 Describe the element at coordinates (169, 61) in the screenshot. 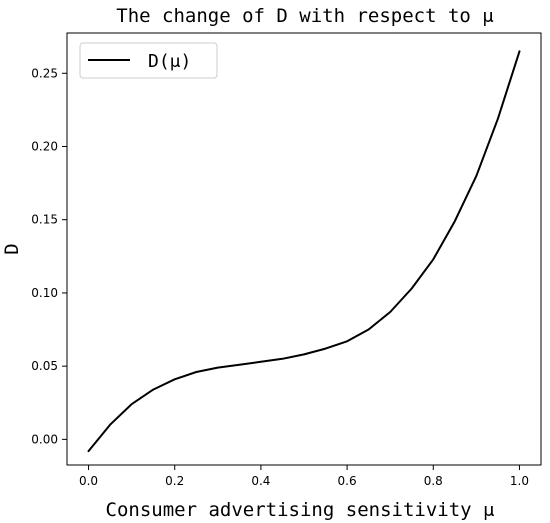

I see `legend-entry-d-mu: D(μ)` at that location.